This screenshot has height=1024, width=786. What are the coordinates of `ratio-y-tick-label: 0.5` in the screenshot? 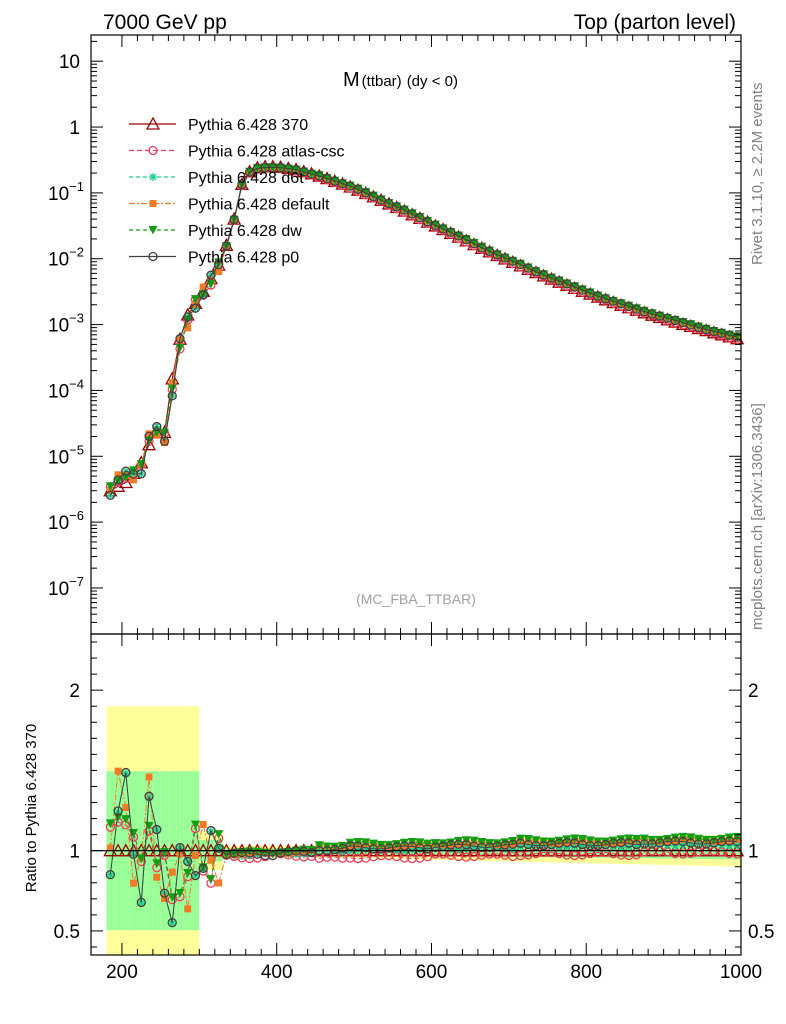 It's located at (67, 932).